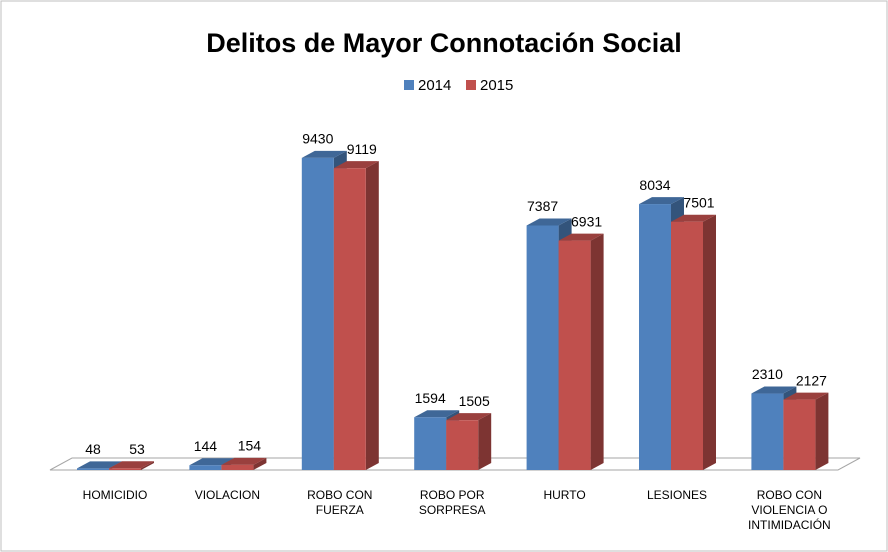 The width and height of the screenshot is (888, 552). I want to click on data-label: 8034, so click(654, 185).